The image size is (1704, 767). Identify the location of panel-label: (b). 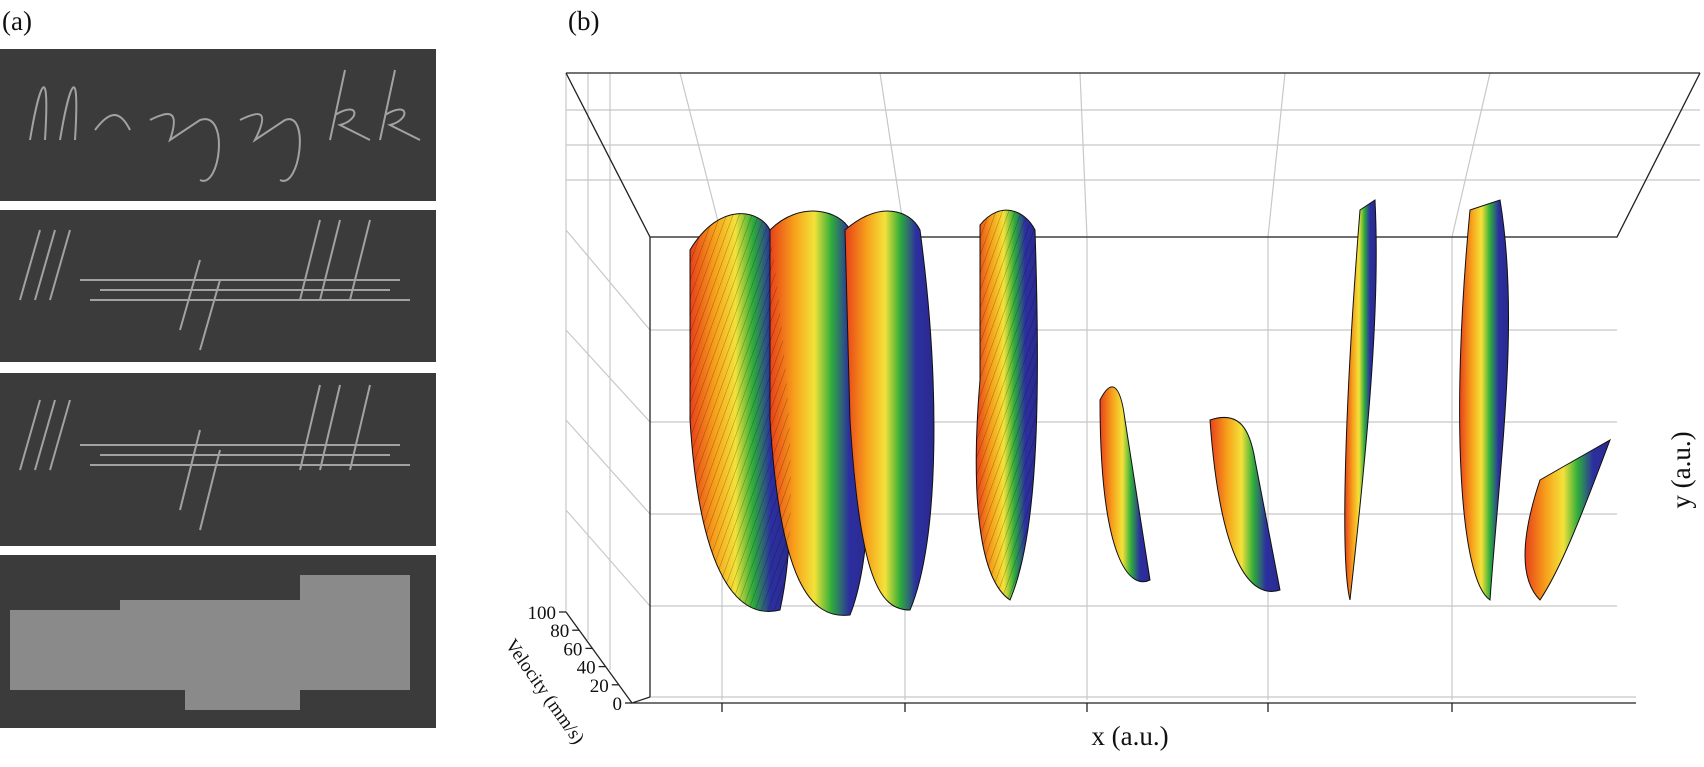
(583, 21).